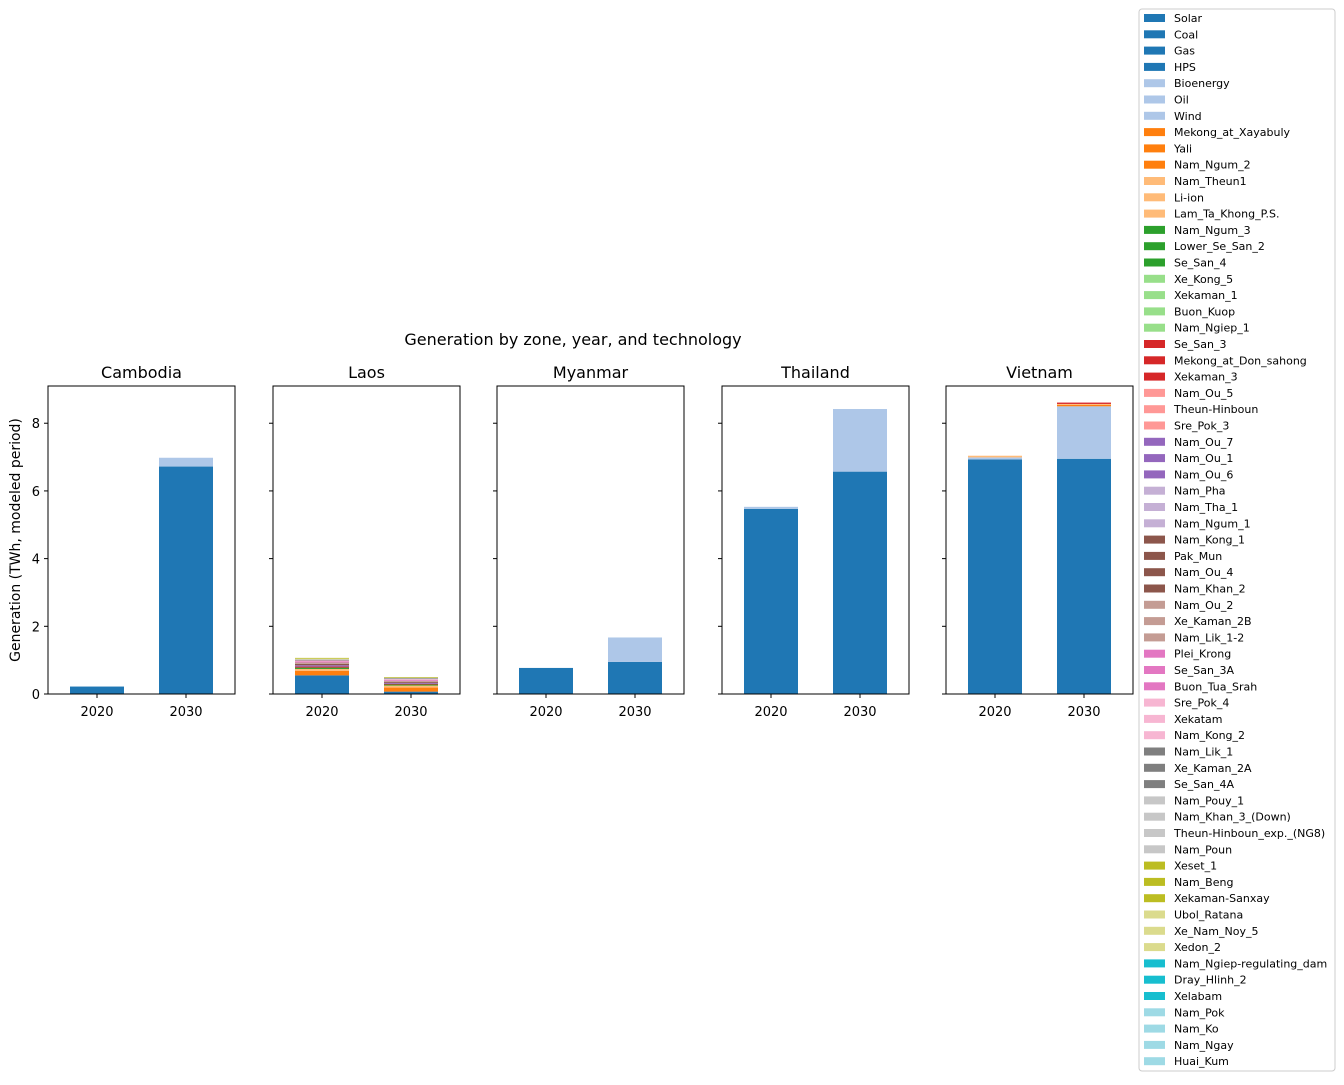 Image resolution: width=1344 pixels, height=1085 pixels. I want to click on bar-myanmar-2030-bioenergy, so click(635, 649).